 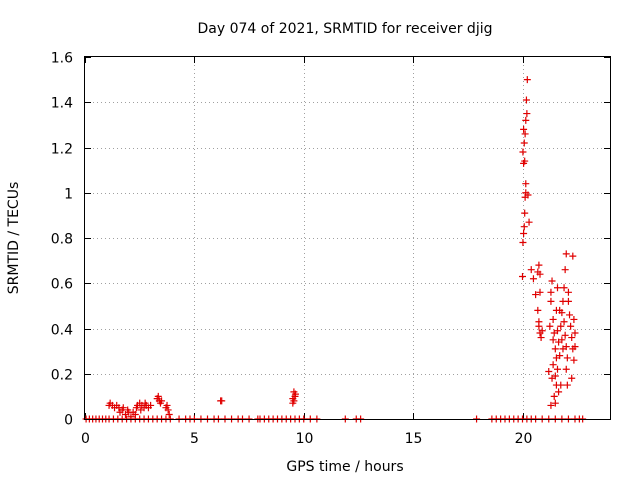 What do you see at coordinates (344, 467) in the screenshot?
I see `x-axis-label: GPS time / hours` at bounding box center [344, 467].